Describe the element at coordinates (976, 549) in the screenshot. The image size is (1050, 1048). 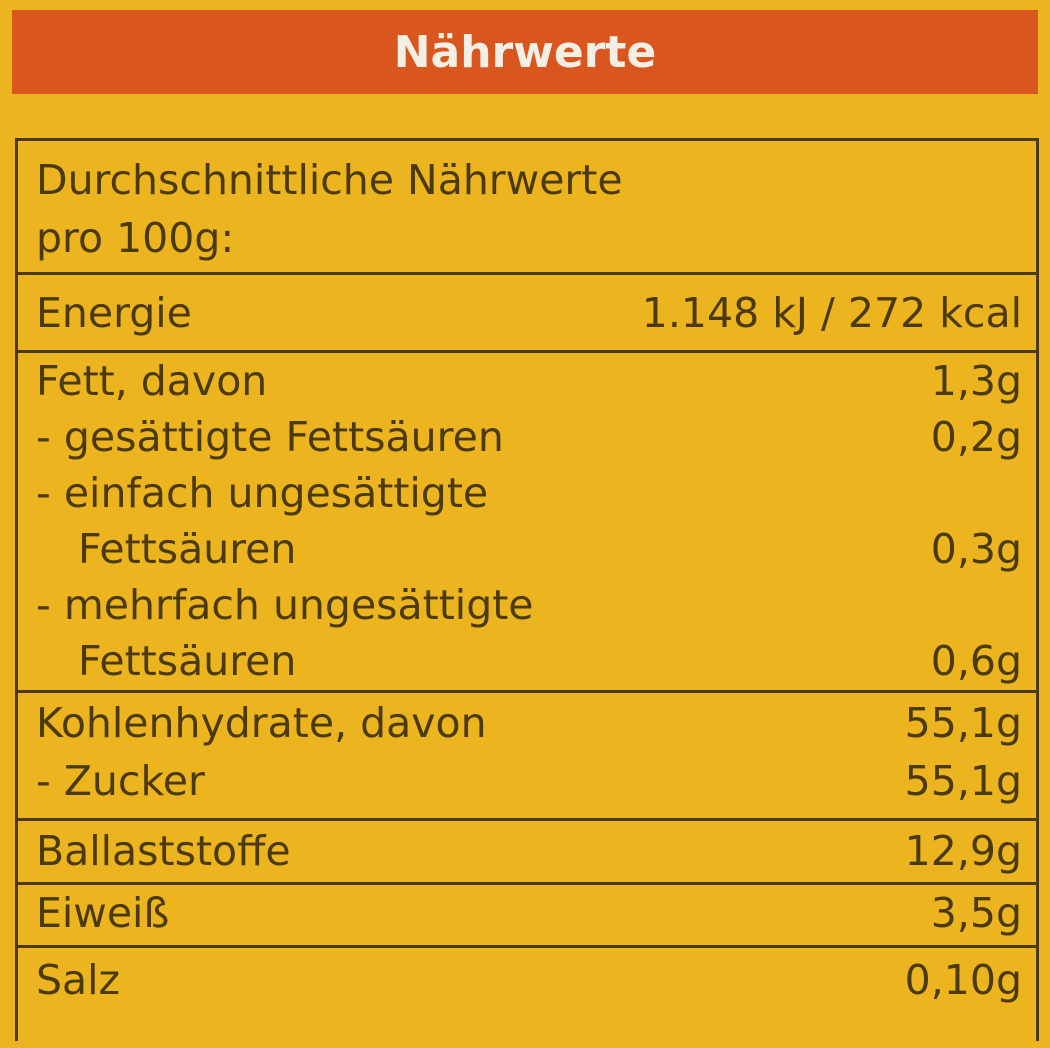
I see `row-value: 0,3g` at that location.